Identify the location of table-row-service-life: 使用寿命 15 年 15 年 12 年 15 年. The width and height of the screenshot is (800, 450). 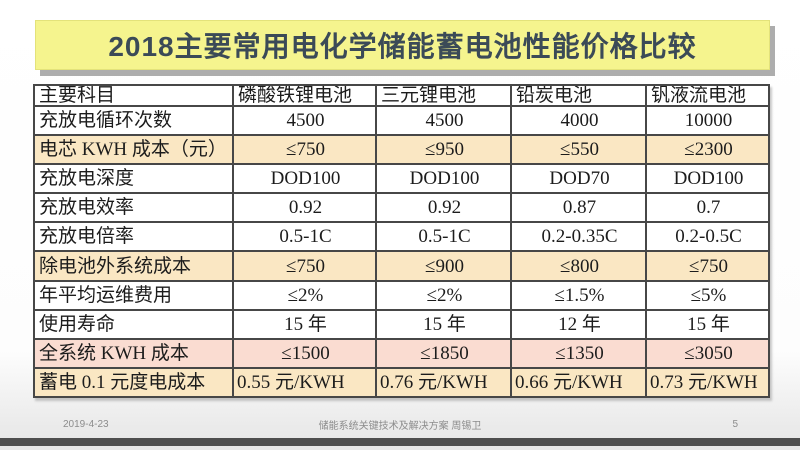
(401, 324).